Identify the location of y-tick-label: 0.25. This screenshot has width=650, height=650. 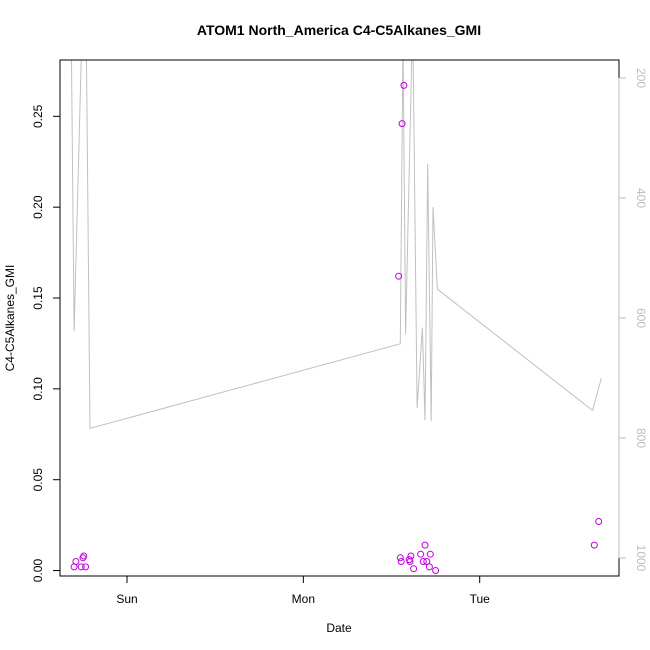
(38, 116).